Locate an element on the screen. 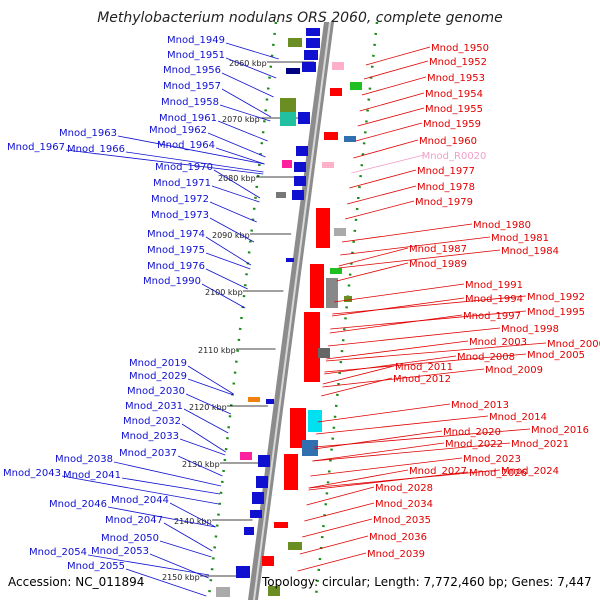  right-gene-label: Mnod_2014 is located at coordinates (518, 417).